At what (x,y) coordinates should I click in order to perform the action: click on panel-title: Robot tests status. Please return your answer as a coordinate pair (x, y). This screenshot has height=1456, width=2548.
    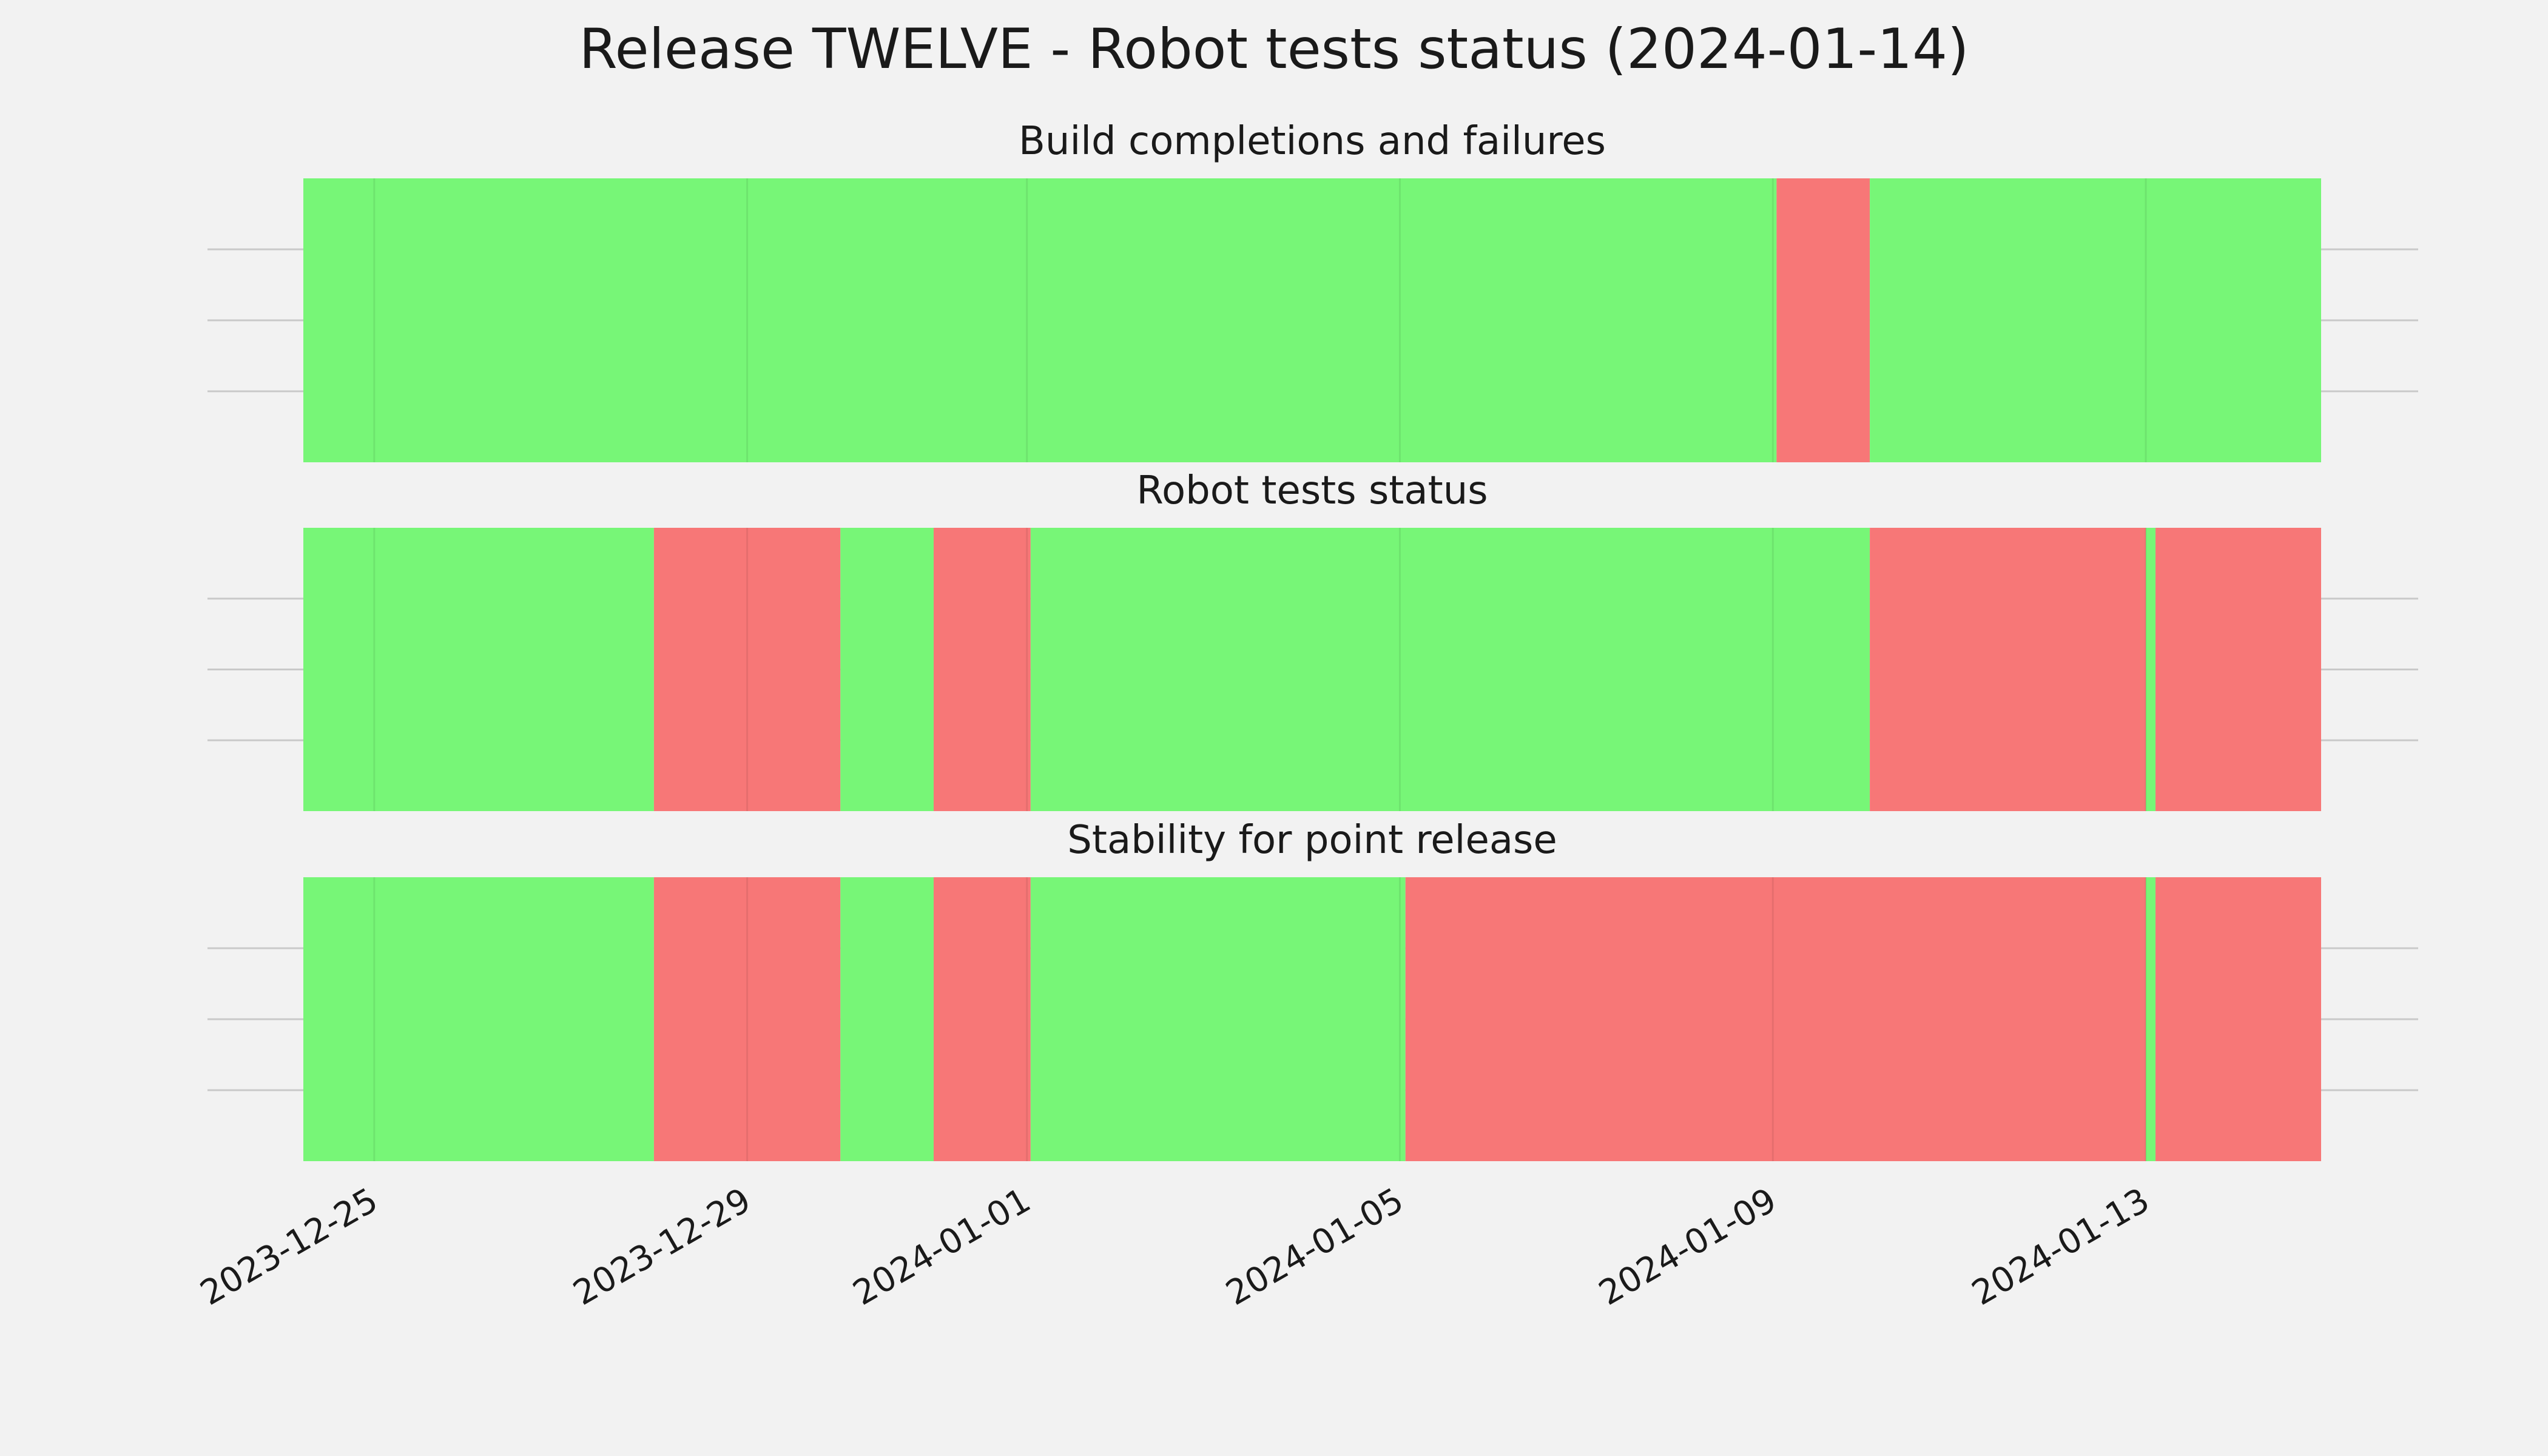
    Looking at the image, I should click on (1312, 490).